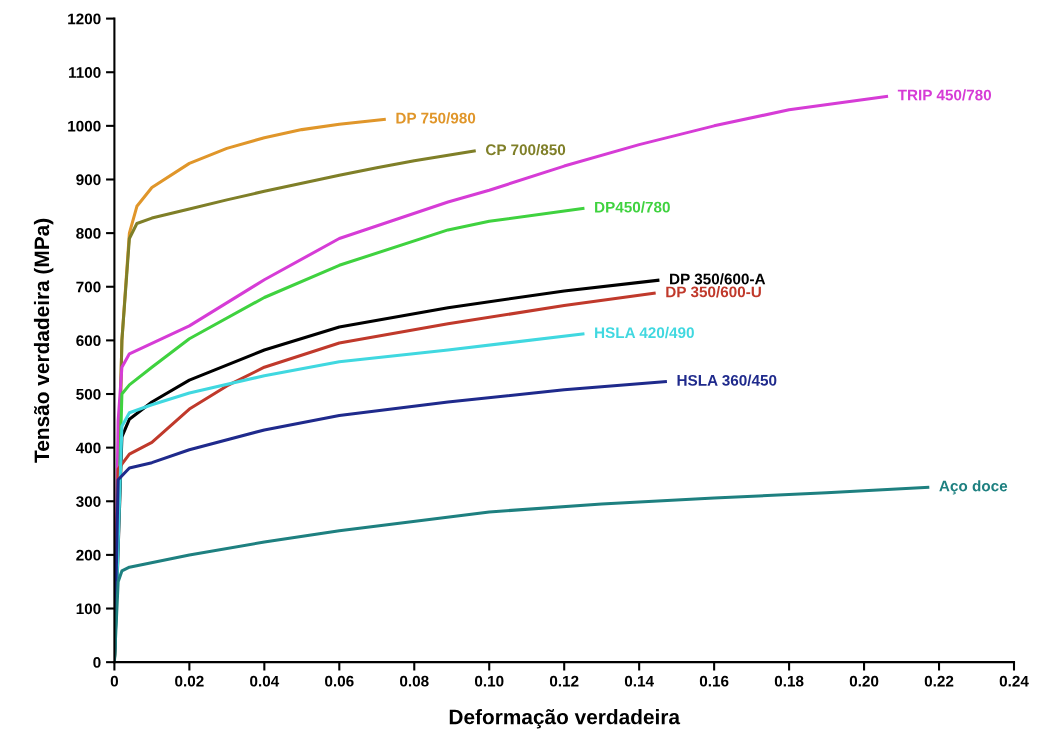 The height and width of the screenshot is (744, 1040). I want to click on x-tick-label: 0.06, so click(339, 681).